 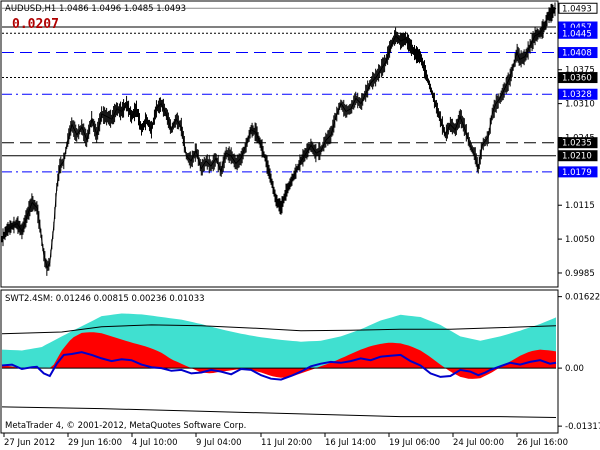 What do you see at coordinates (580, 105) in the screenshot?
I see `y-tick-label: 1.0310` at bounding box center [580, 105].